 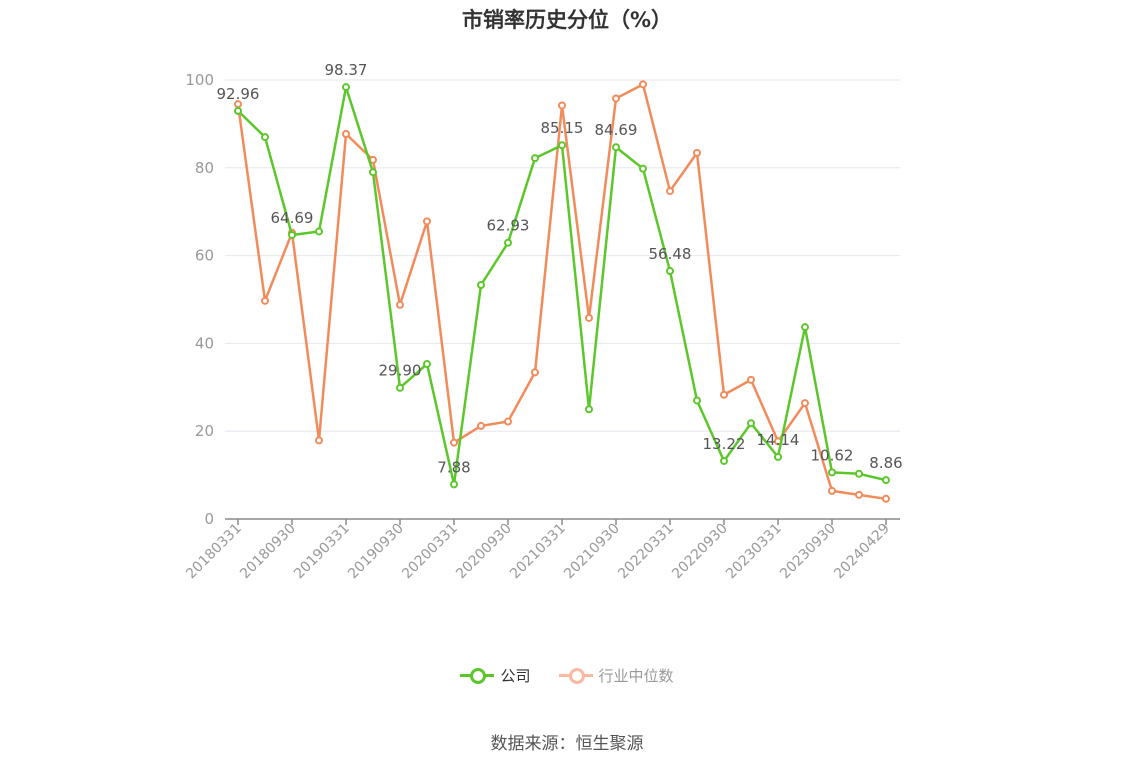 What do you see at coordinates (238, 94) in the screenshot?
I see `data-label: 92.96` at bounding box center [238, 94].